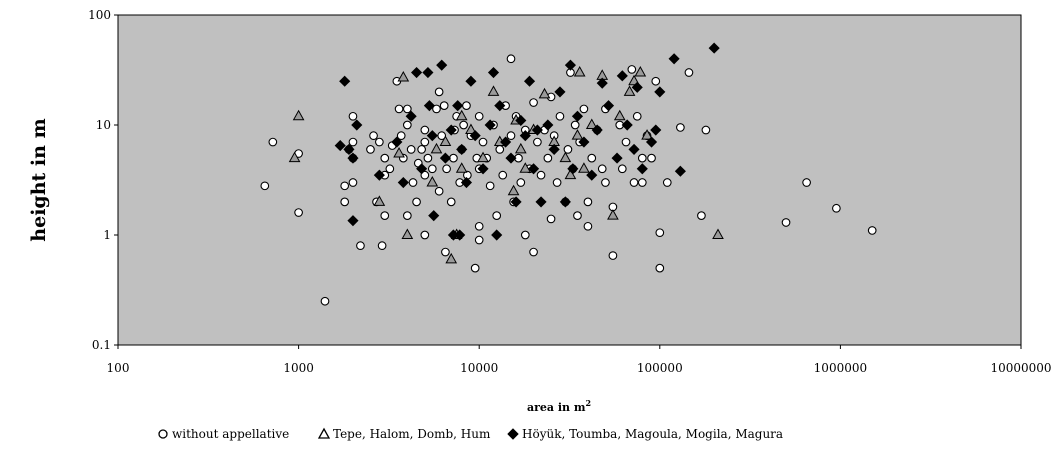  I want to click on y-tick-label: 100, so click(99, 15).